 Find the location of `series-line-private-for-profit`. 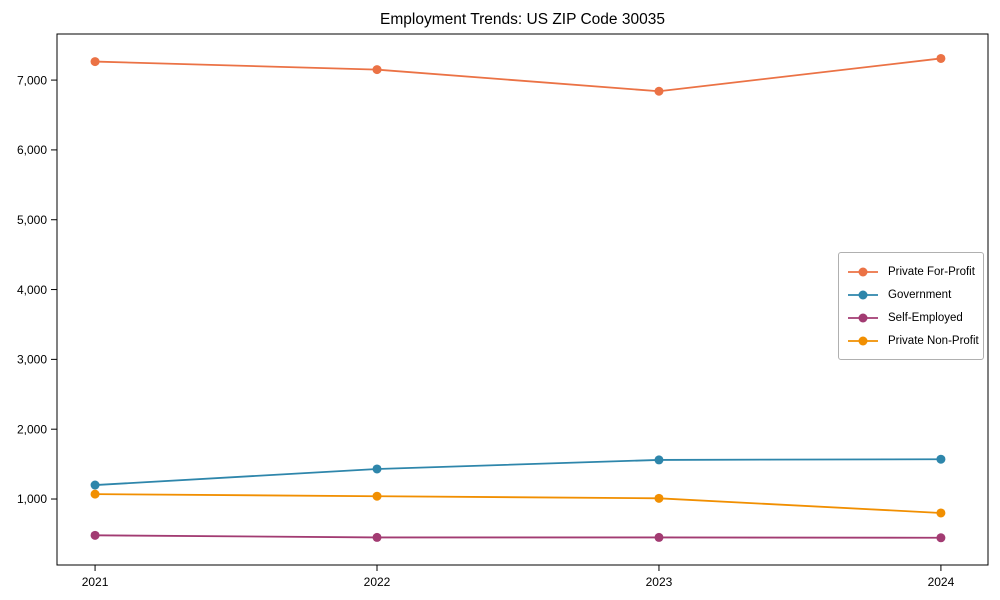

series-line-private-for-profit is located at coordinates (518, 75).